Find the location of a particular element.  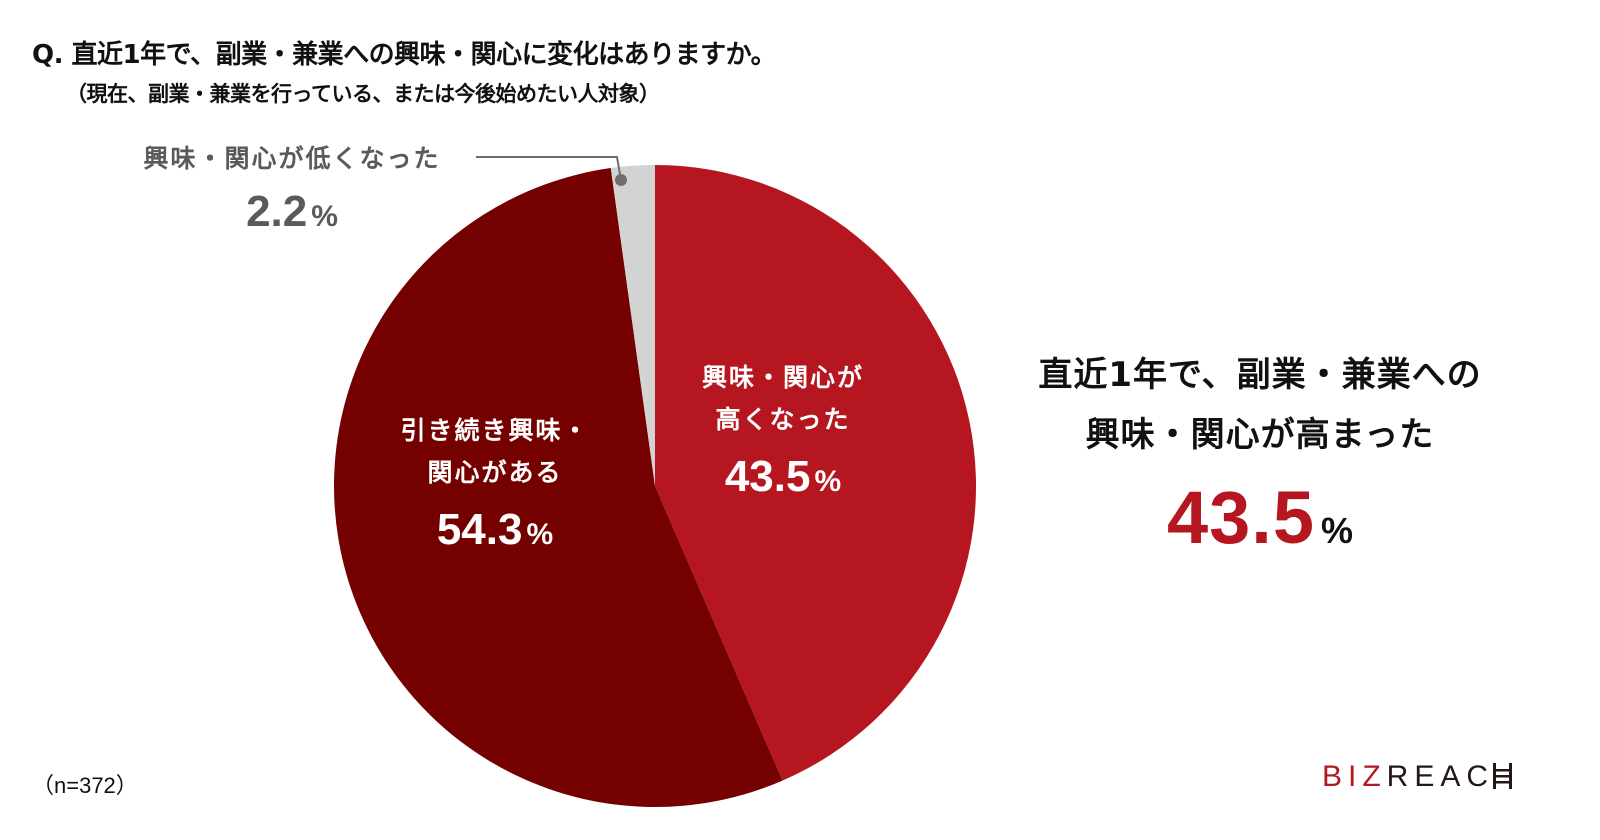

leader-line is located at coordinates (549, 168).